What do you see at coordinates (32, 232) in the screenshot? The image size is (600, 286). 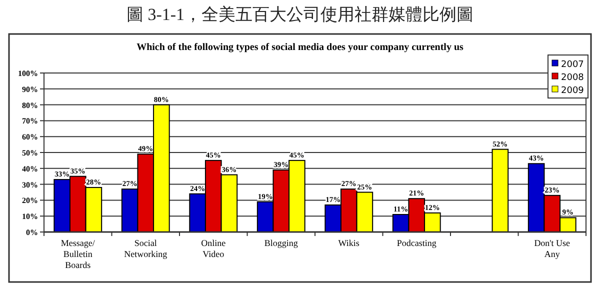 I see `y-tick-label: 0%` at bounding box center [32, 232].